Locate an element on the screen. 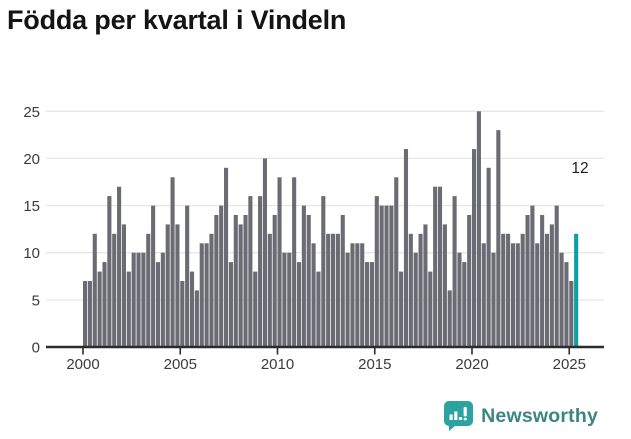  x-tick-label: 2010 is located at coordinates (277, 364).